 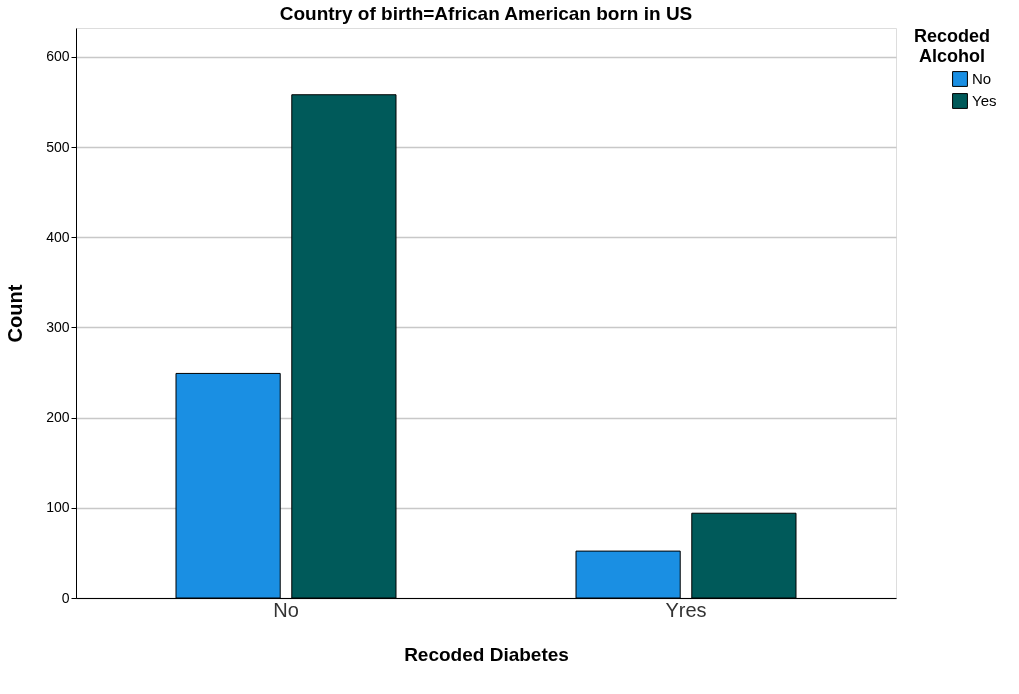 I want to click on legend-title: Recoded Alcohol, so click(x=952, y=46).